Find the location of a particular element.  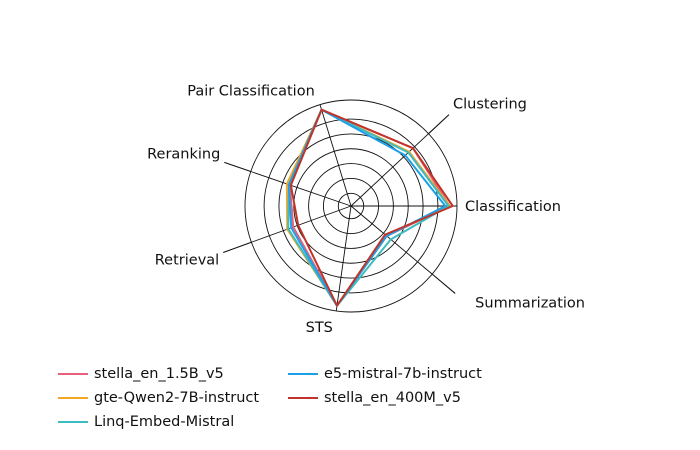

radar-series is located at coordinates (369, 207).